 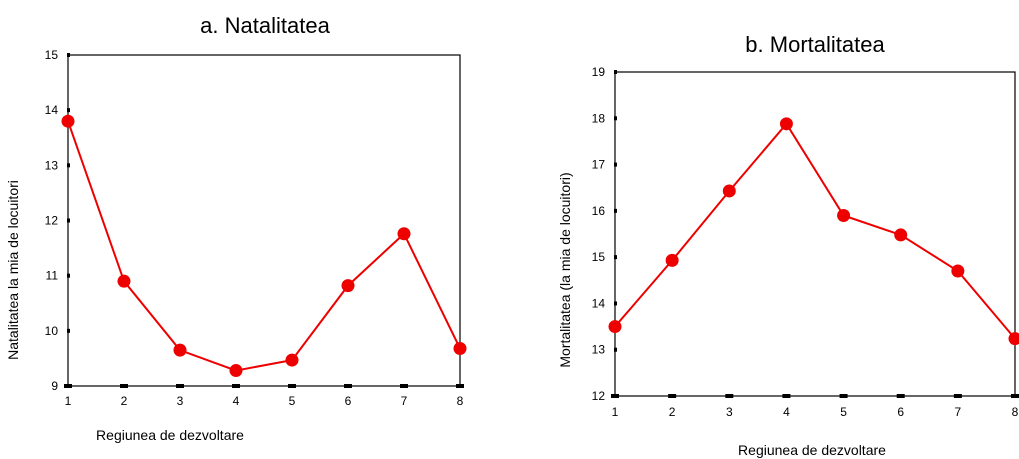 What do you see at coordinates (599, 165) in the screenshot?
I see `y-tick-label: 17` at bounding box center [599, 165].